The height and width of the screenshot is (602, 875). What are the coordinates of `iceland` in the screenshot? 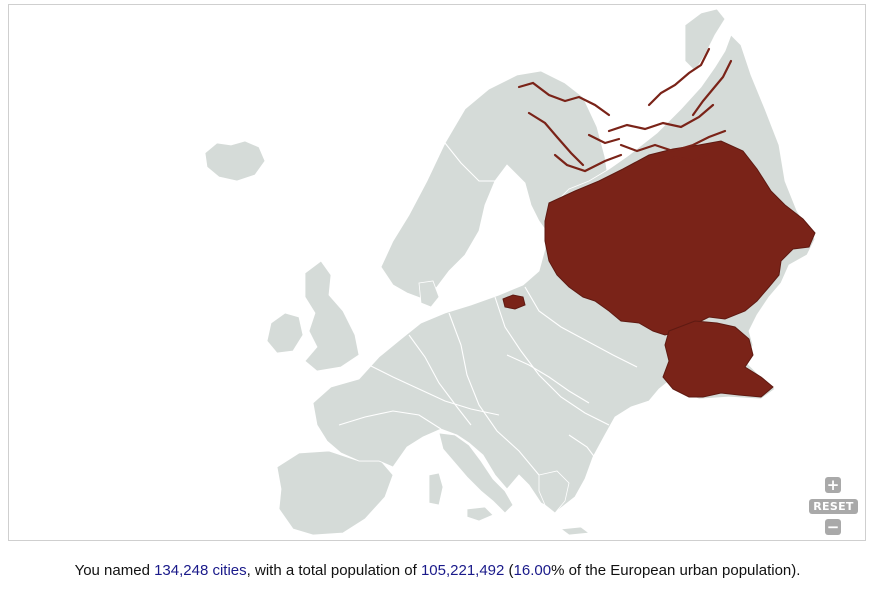 It's located at (235, 161).